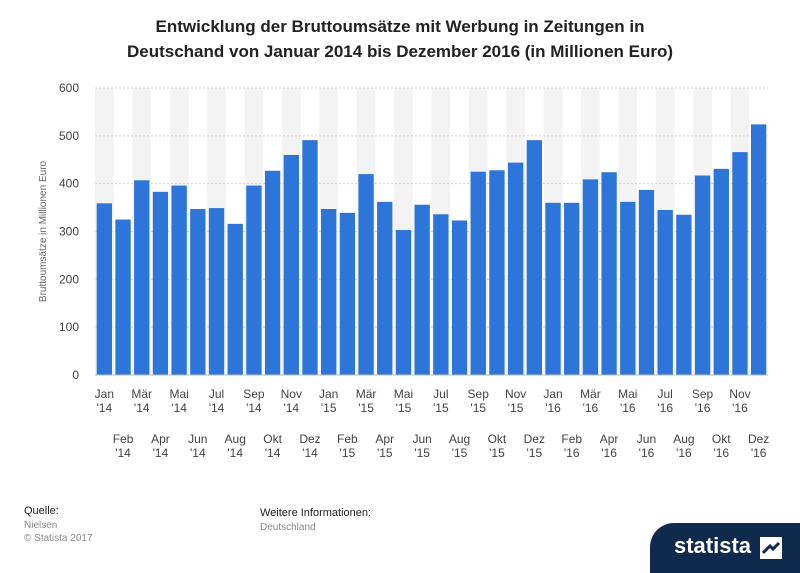  What do you see at coordinates (288, 527) in the screenshot?
I see `info-value: Deutschland` at bounding box center [288, 527].